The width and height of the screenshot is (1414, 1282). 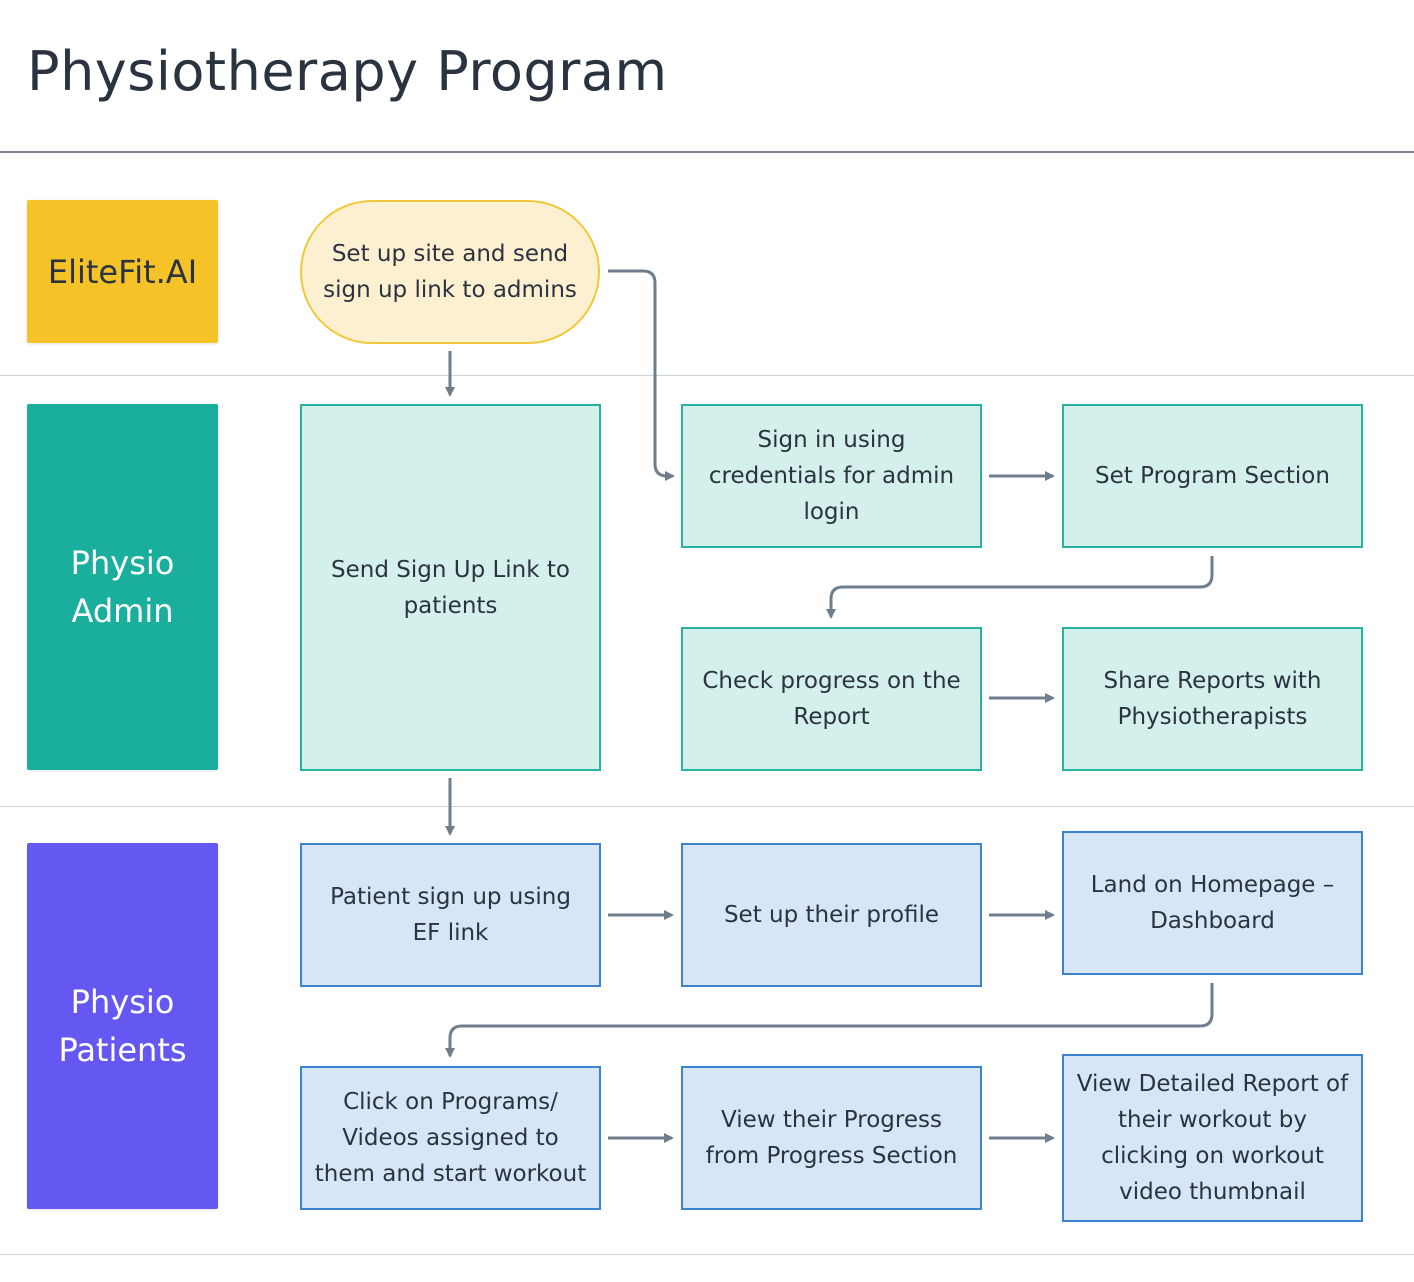 What do you see at coordinates (450, 254) in the screenshot?
I see `node-text-line: Set up site and send` at bounding box center [450, 254].